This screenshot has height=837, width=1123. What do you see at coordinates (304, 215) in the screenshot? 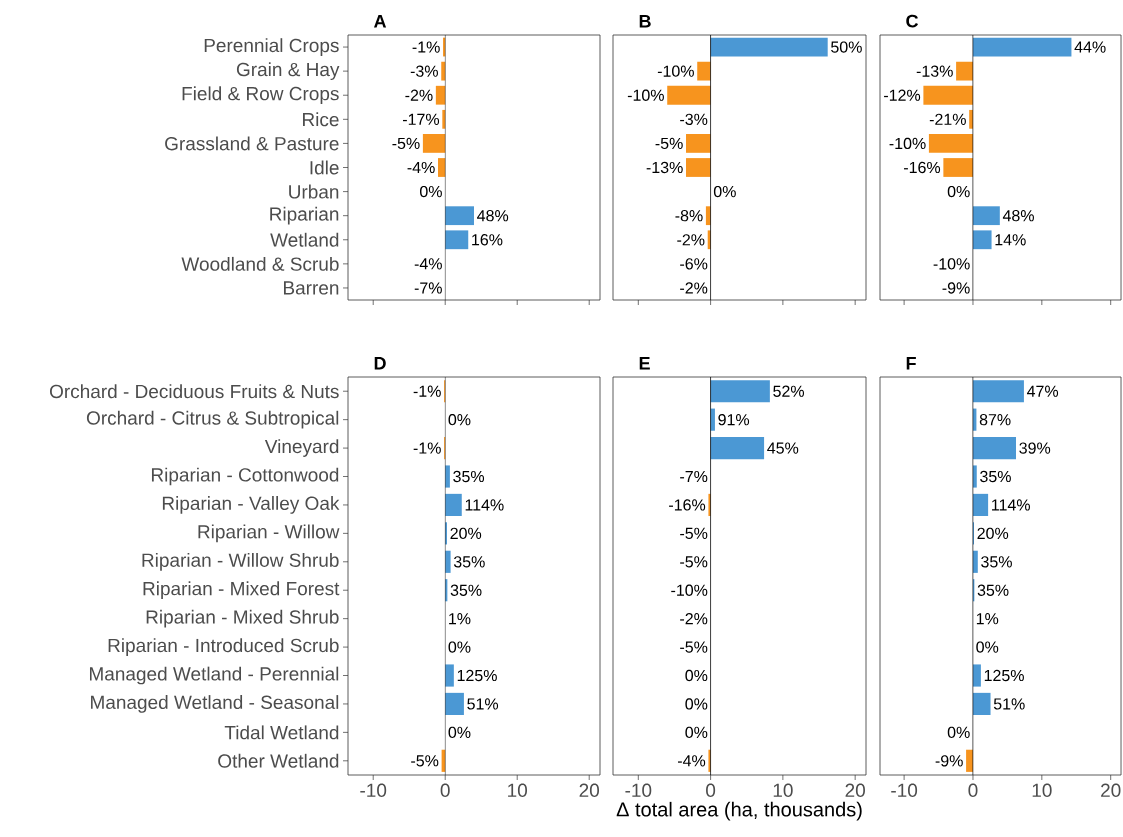
I see `y-tick-label: Riparian` at bounding box center [304, 215].